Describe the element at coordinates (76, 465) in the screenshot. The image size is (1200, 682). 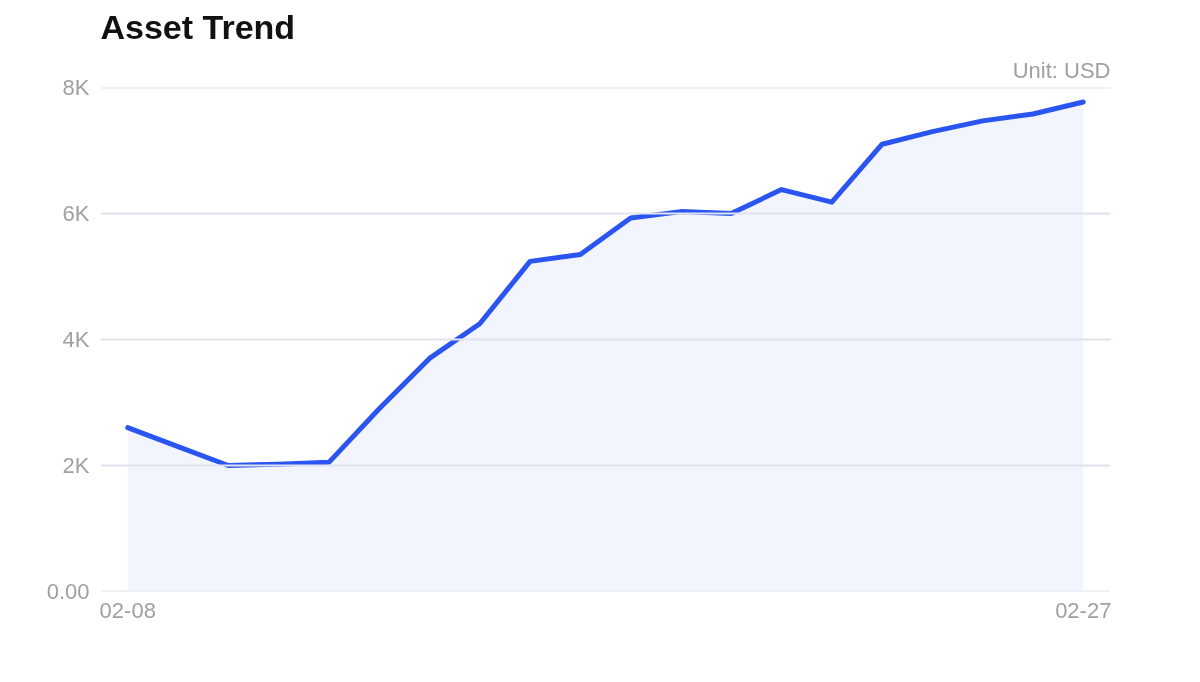
I see `y-tick-label: 2K` at that location.